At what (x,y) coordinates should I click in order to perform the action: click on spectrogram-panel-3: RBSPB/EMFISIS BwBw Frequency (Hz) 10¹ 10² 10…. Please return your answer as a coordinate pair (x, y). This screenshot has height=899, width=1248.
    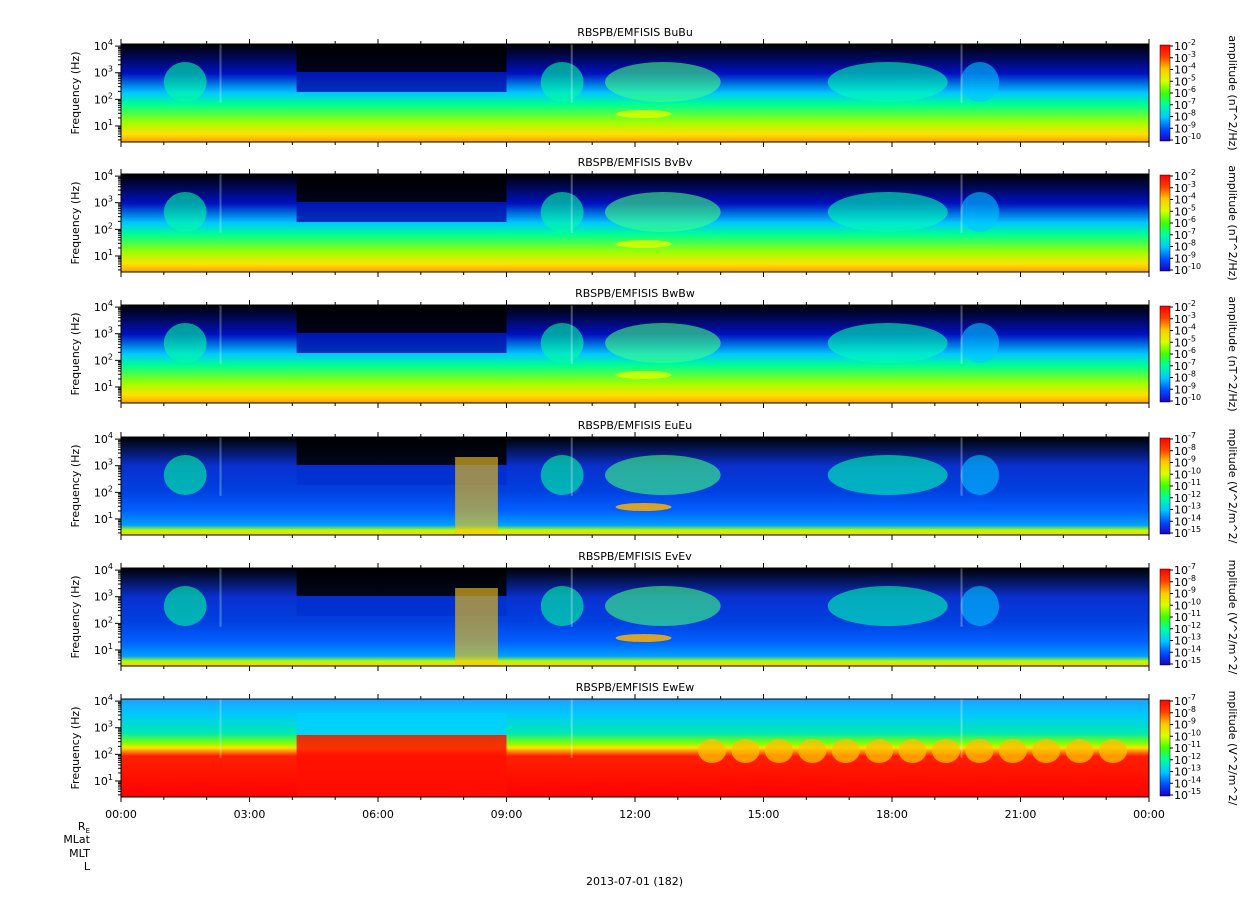
    Looking at the image, I should click on (654, 349).